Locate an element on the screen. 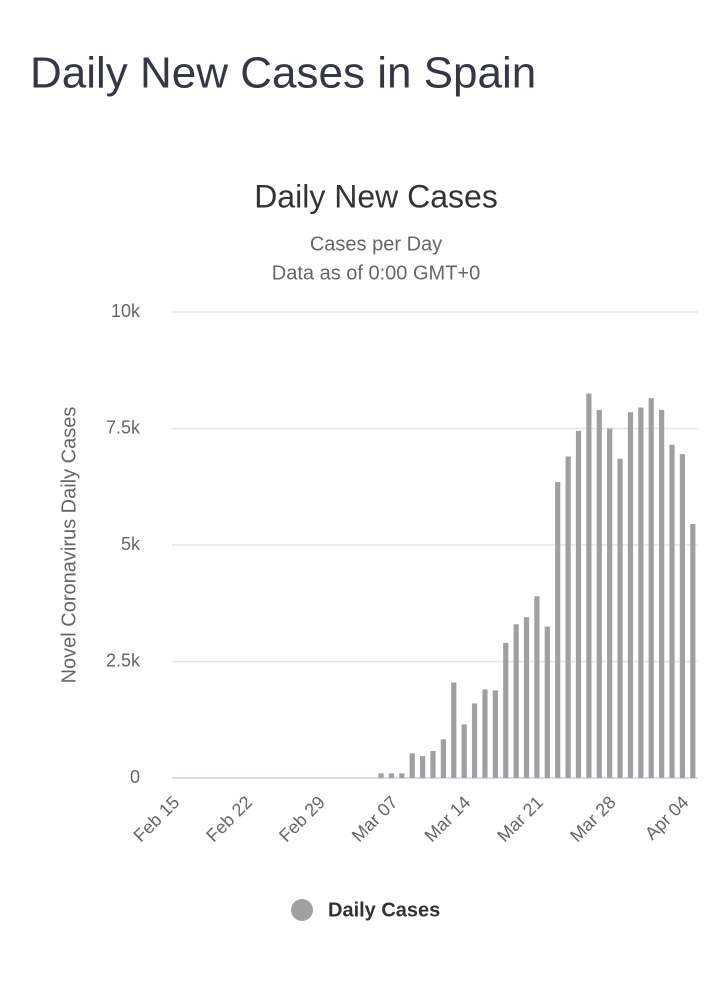 The image size is (704, 981). chart-subtitle: Cases per Day is located at coordinates (376, 244).